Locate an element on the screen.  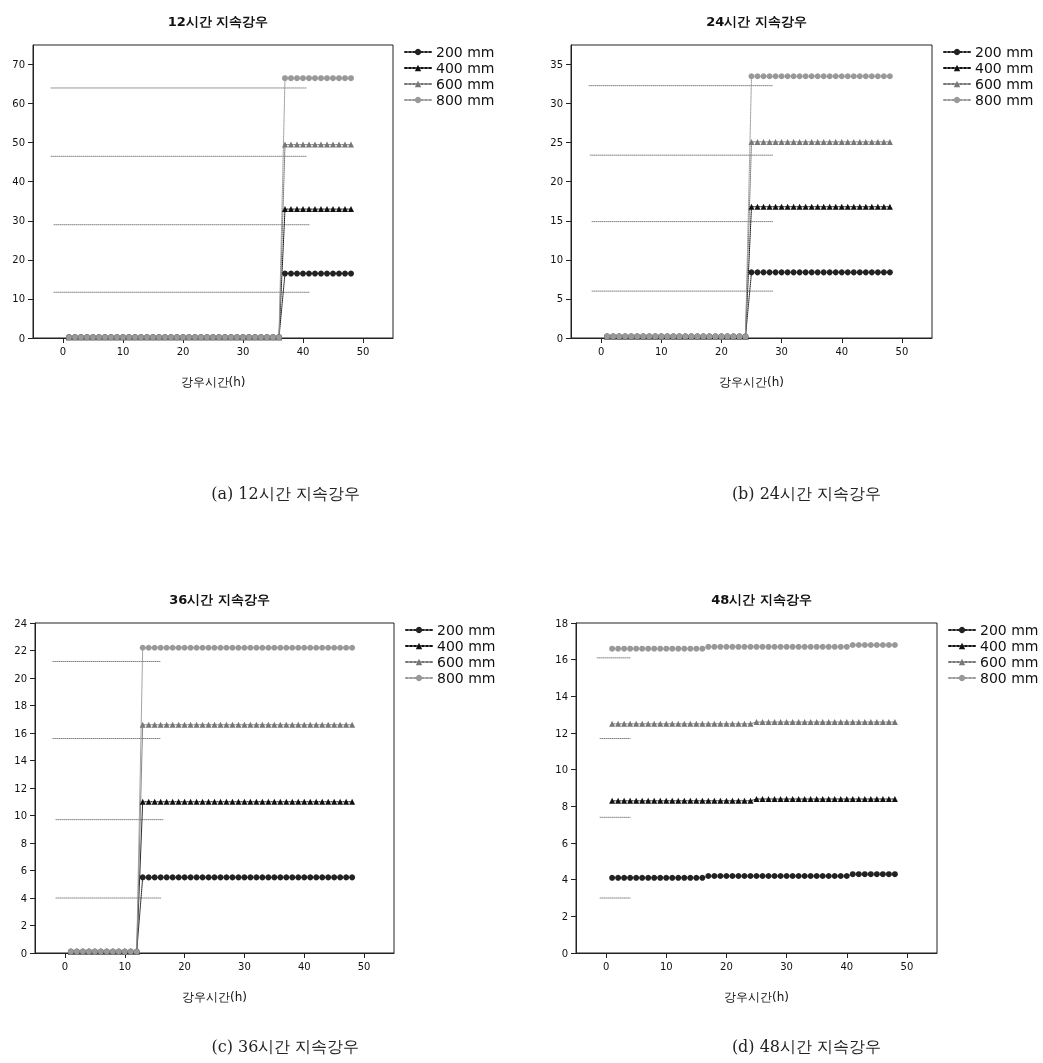
chart-title: 36시간 지속강우 is located at coordinates (219, 599).